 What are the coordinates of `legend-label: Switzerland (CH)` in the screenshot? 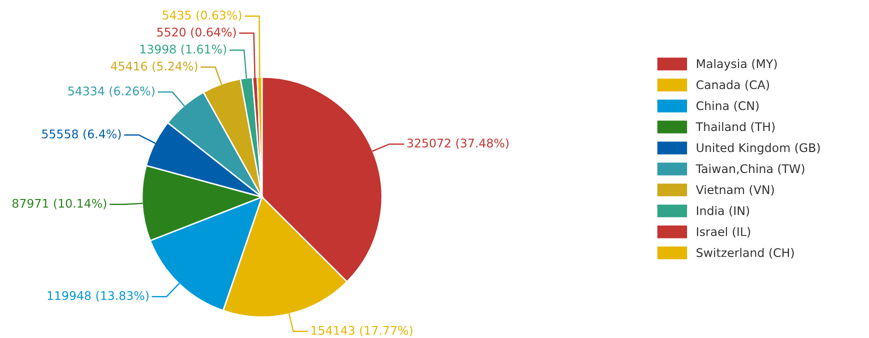 It's located at (745, 253).